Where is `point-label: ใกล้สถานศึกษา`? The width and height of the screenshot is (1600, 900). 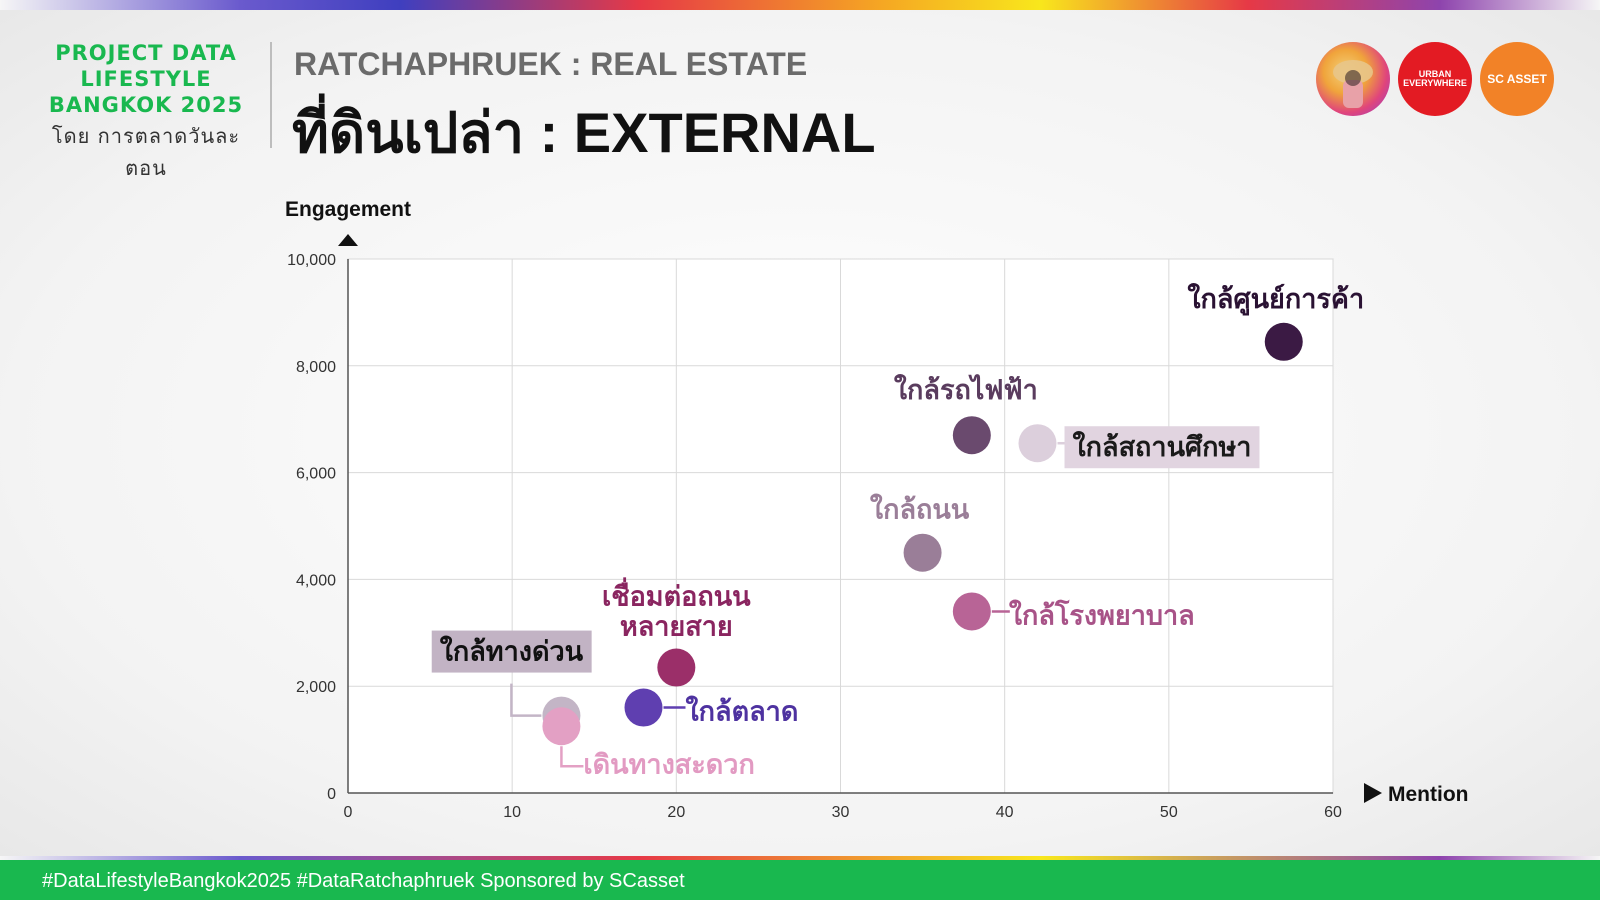
point-label: ใกล้สถานศึกษา is located at coordinates (1162, 447).